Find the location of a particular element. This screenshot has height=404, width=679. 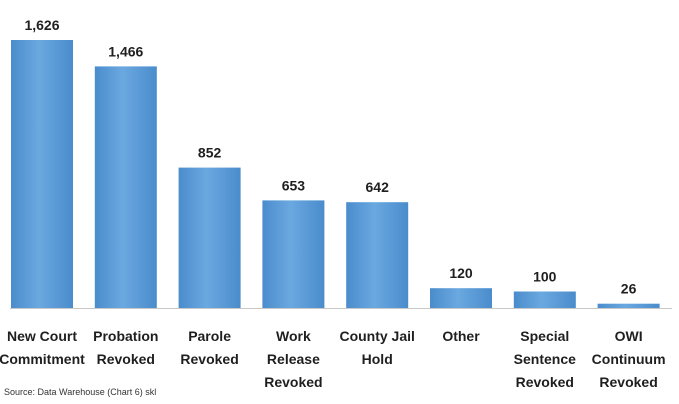

value-label-7: 26 is located at coordinates (629, 289).